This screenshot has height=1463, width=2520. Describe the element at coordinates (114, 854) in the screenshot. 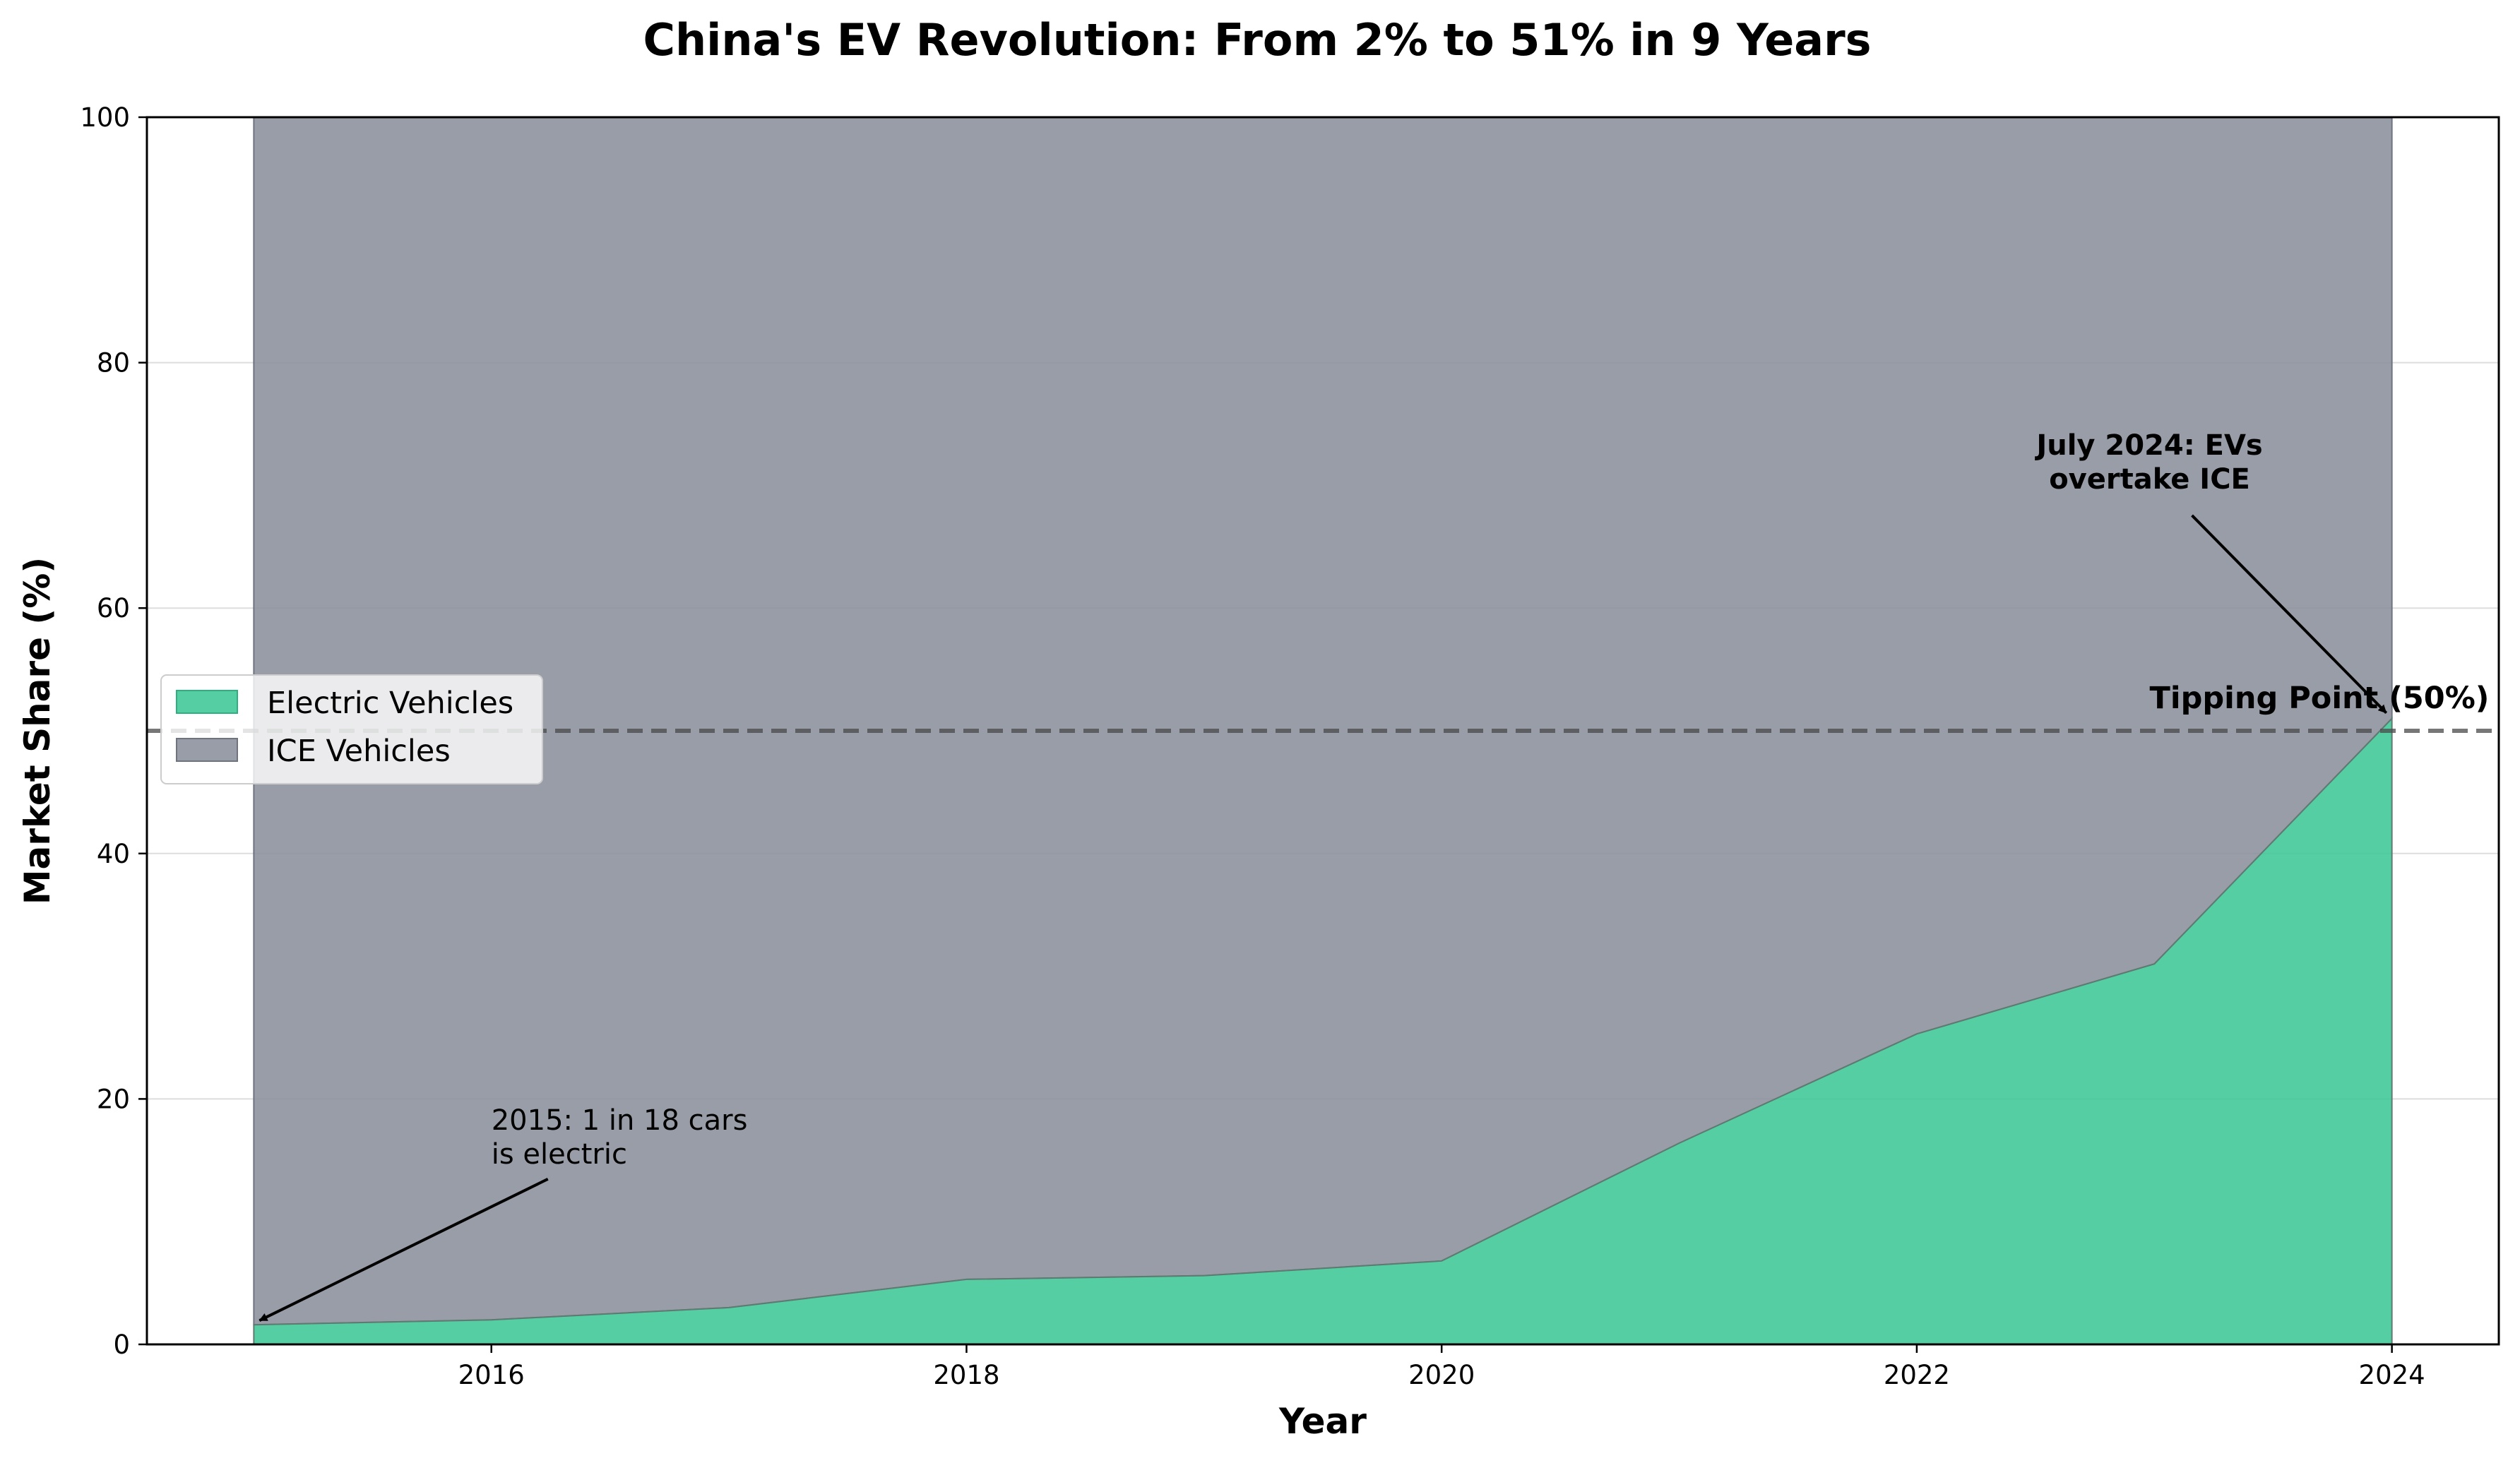

I see `y-tick-label-40: 40` at that location.